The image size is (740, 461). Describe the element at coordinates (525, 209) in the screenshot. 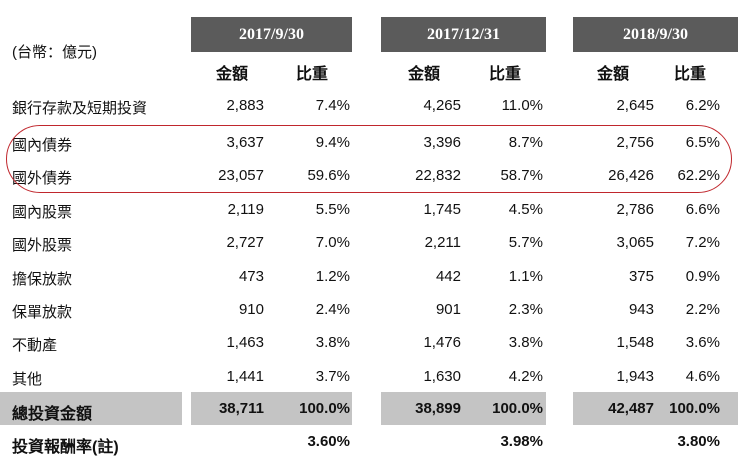

I see `ratio-cell: 4.5%` at that location.